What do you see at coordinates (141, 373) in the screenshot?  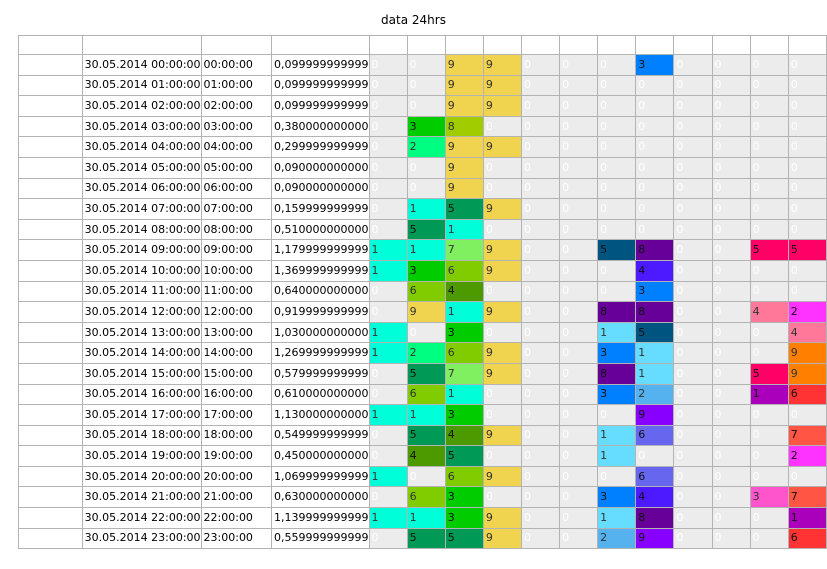 I see `date-cell: 30.05.2014 15:00:00` at bounding box center [141, 373].